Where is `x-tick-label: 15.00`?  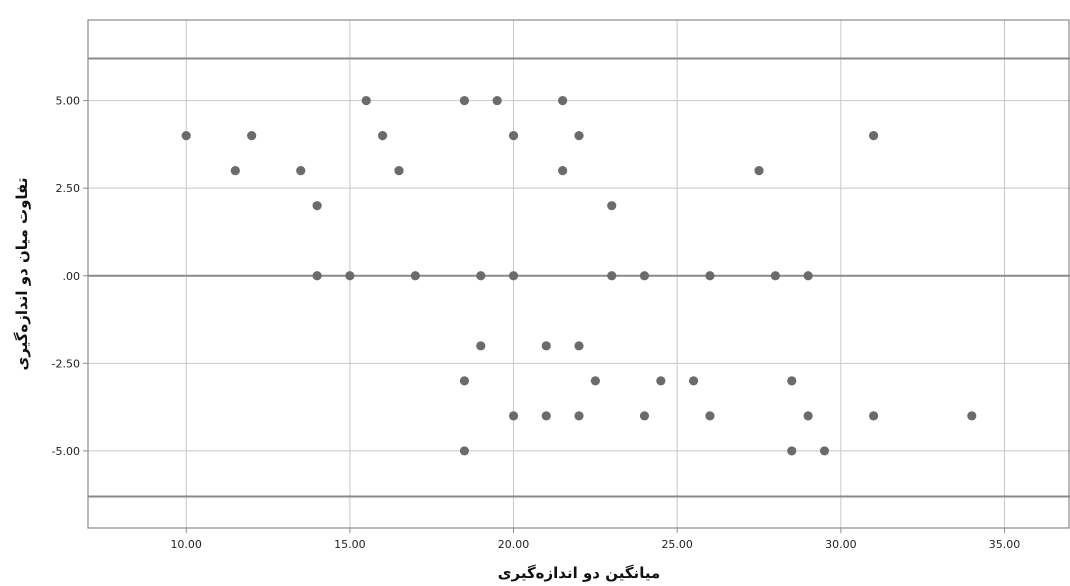
x-tick-label: 15.00 is located at coordinates (350, 544).